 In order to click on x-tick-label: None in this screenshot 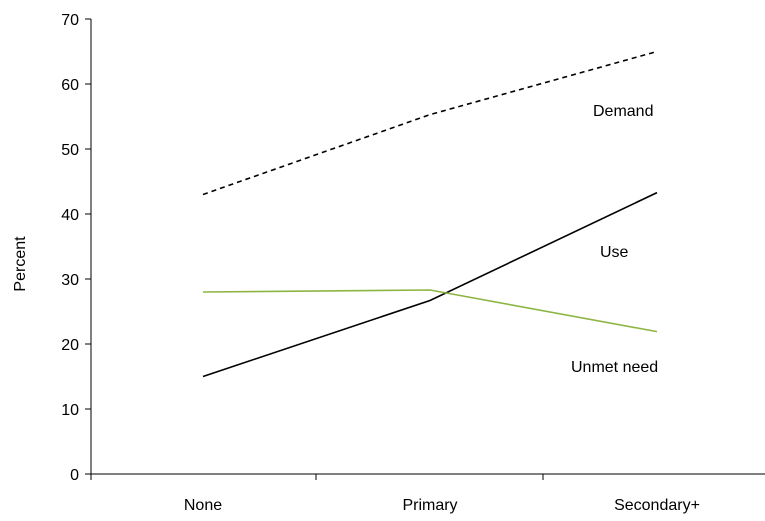, I will do `click(203, 505)`.